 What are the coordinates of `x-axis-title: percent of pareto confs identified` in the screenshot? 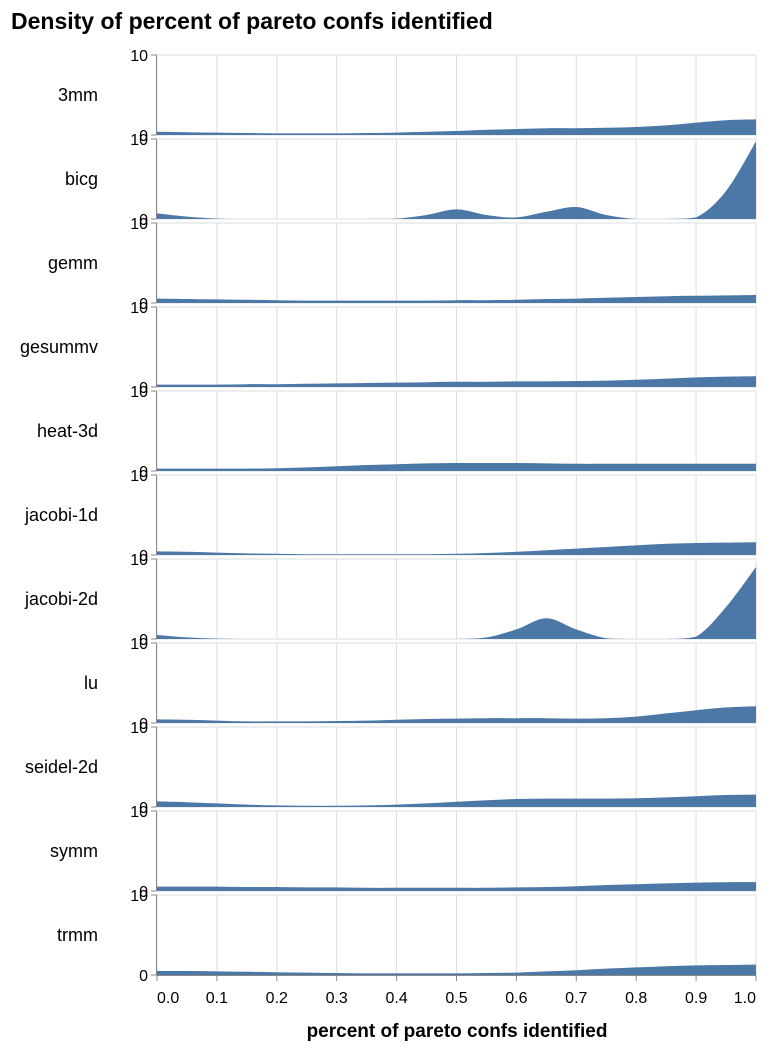 It's located at (457, 1031).